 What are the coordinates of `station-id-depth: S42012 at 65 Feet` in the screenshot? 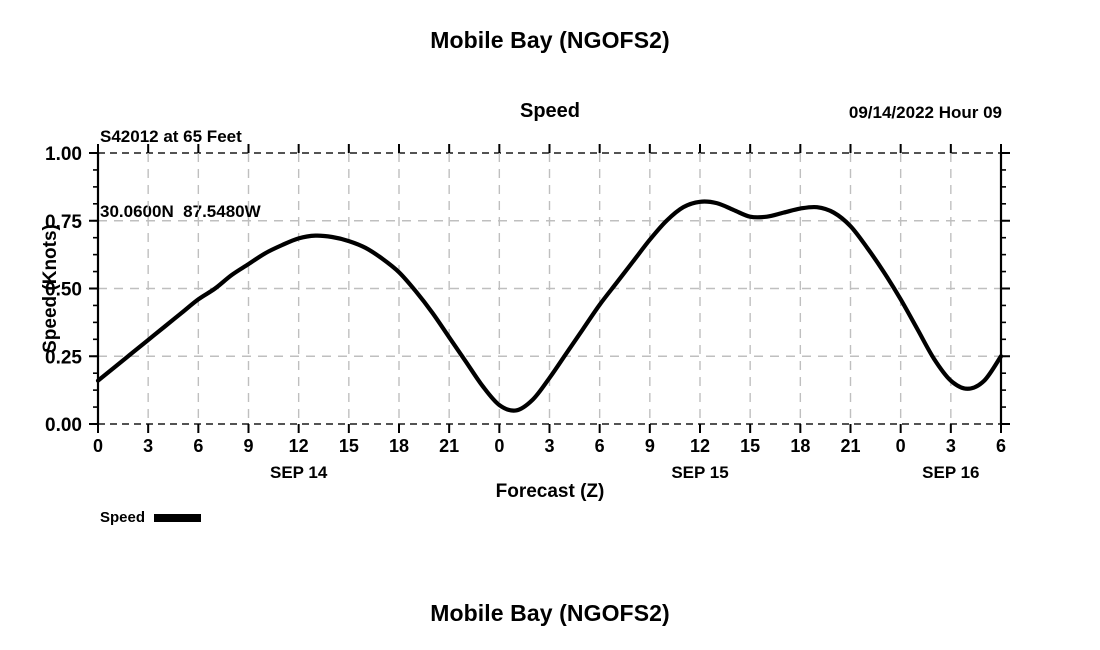 It's located at (171, 136).